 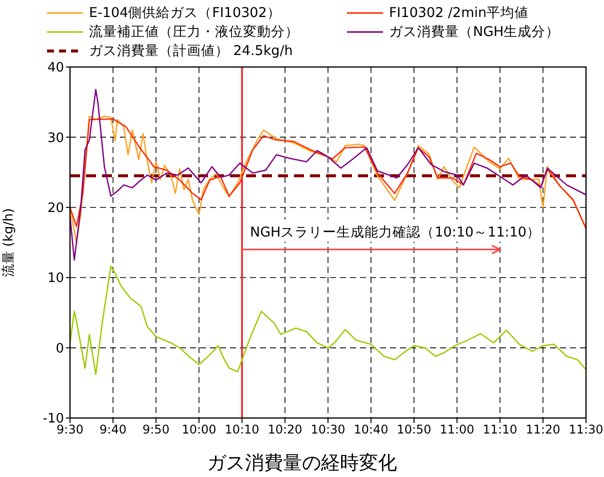 I want to click on x-tick-label: 10:40, so click(x=371, y=429).